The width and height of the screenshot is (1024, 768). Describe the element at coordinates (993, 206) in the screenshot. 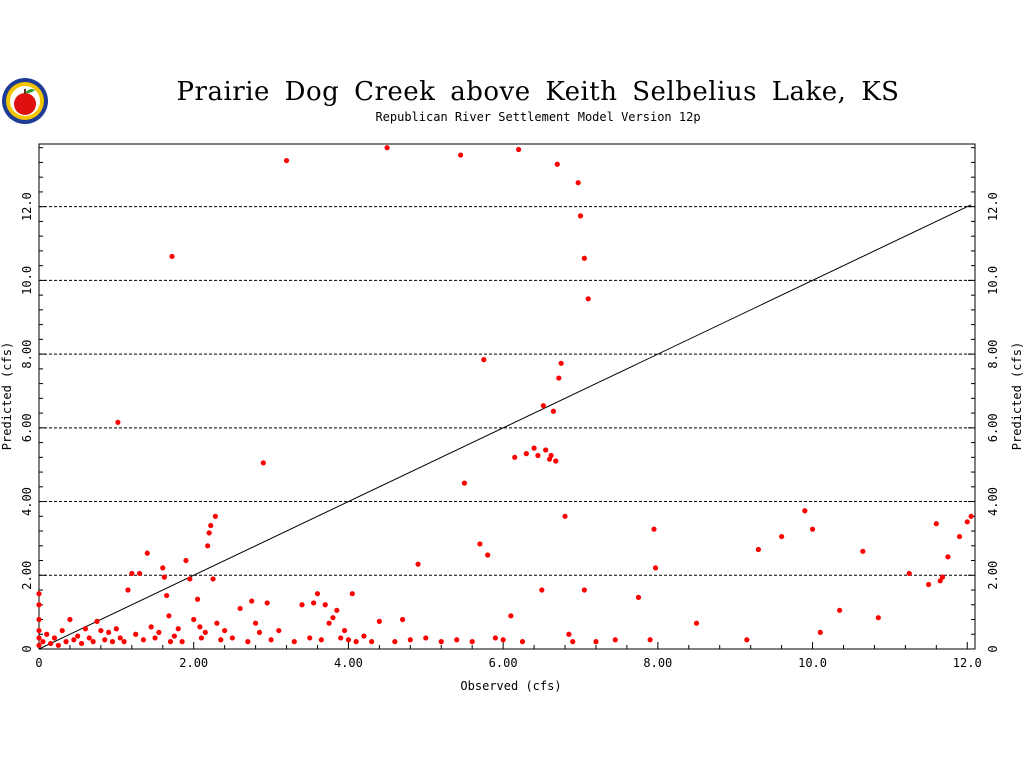

I see `y-tick-label-right: 12.0` at that location.